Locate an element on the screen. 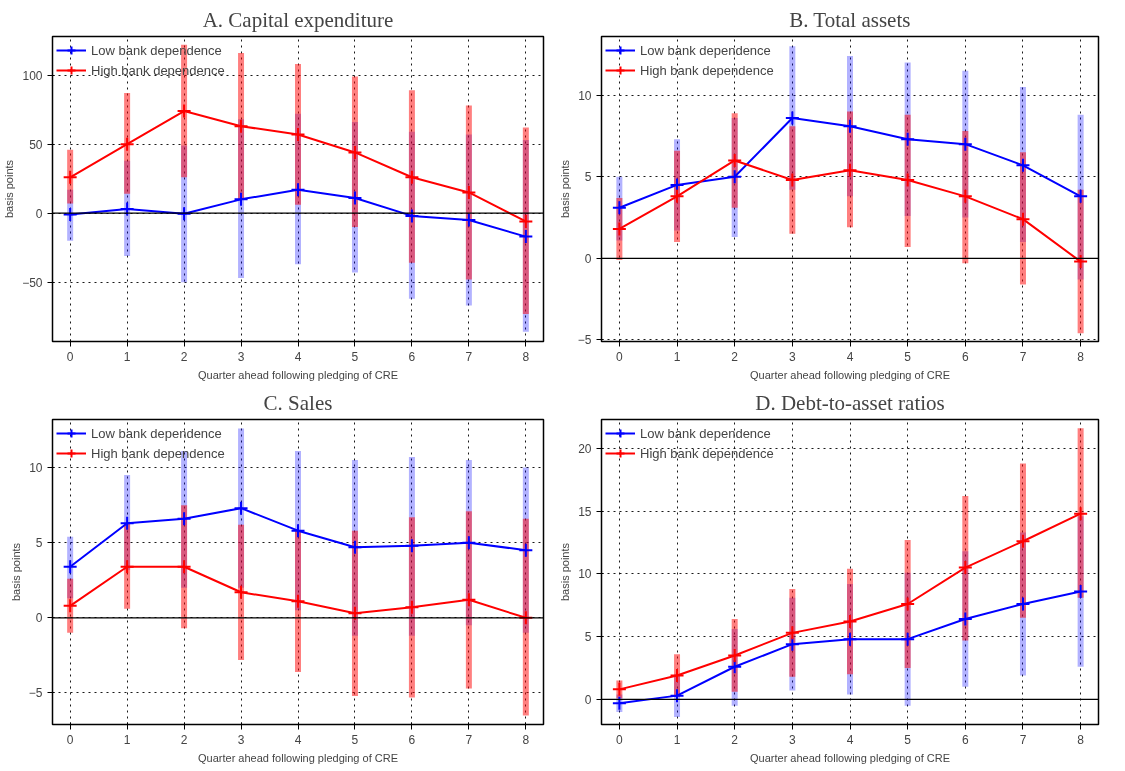 This screenshot has height=771, width=1125. chart-title: B. Total assets is located at coordinates (850, 19).